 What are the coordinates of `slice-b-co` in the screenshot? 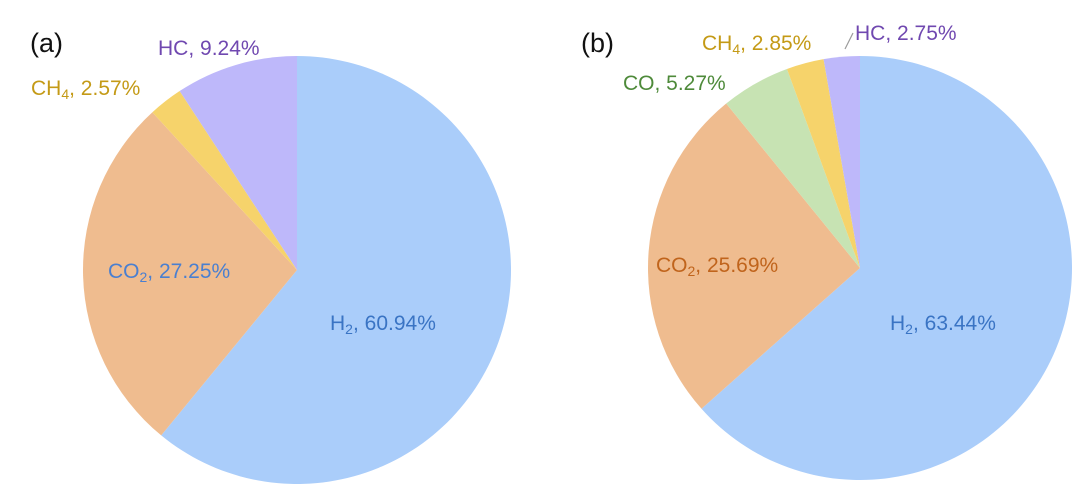 It's located at (793, 168).